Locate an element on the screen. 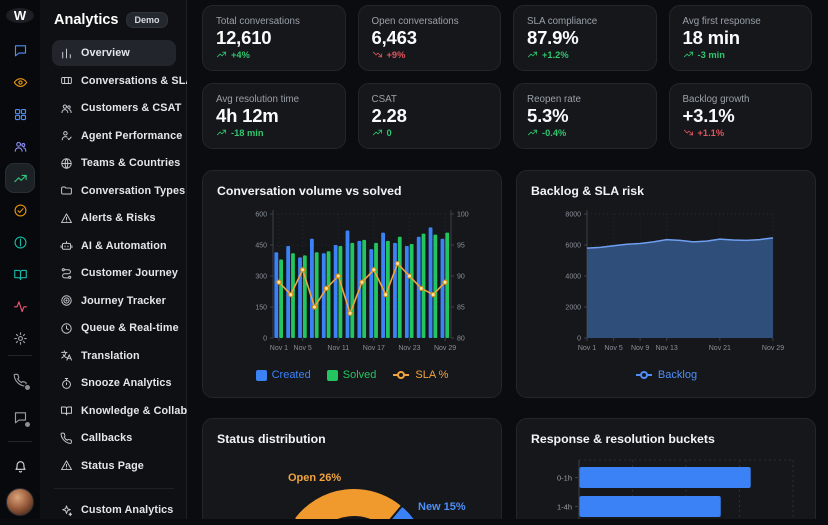 The width and height of the screenshot is (828, 525). route-icon is located at coordinates (66, 273).